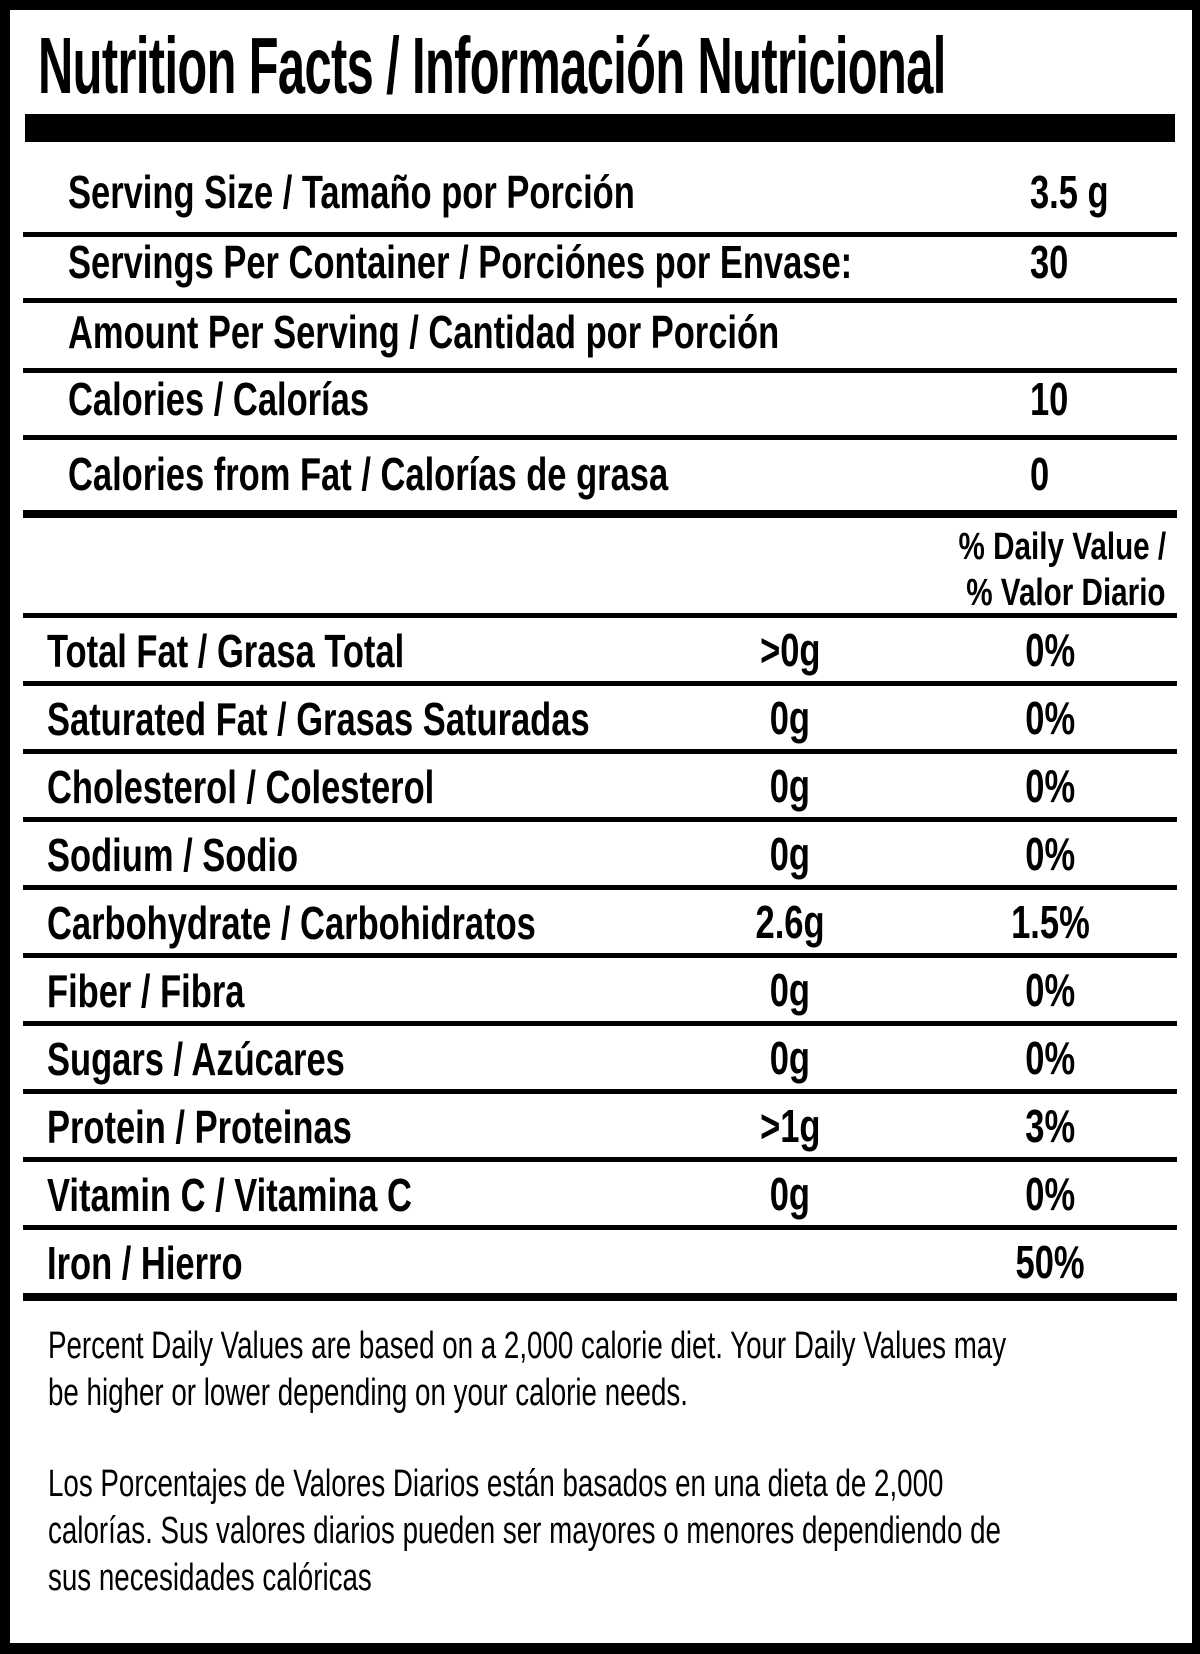 The height and width of the screenshot is (1654, 1200). What do you see at coordinates (229, 1194) in the screenshot?
I see `row-label: Vitamin C / Vitamina C` at bounding box center [229, 1194].